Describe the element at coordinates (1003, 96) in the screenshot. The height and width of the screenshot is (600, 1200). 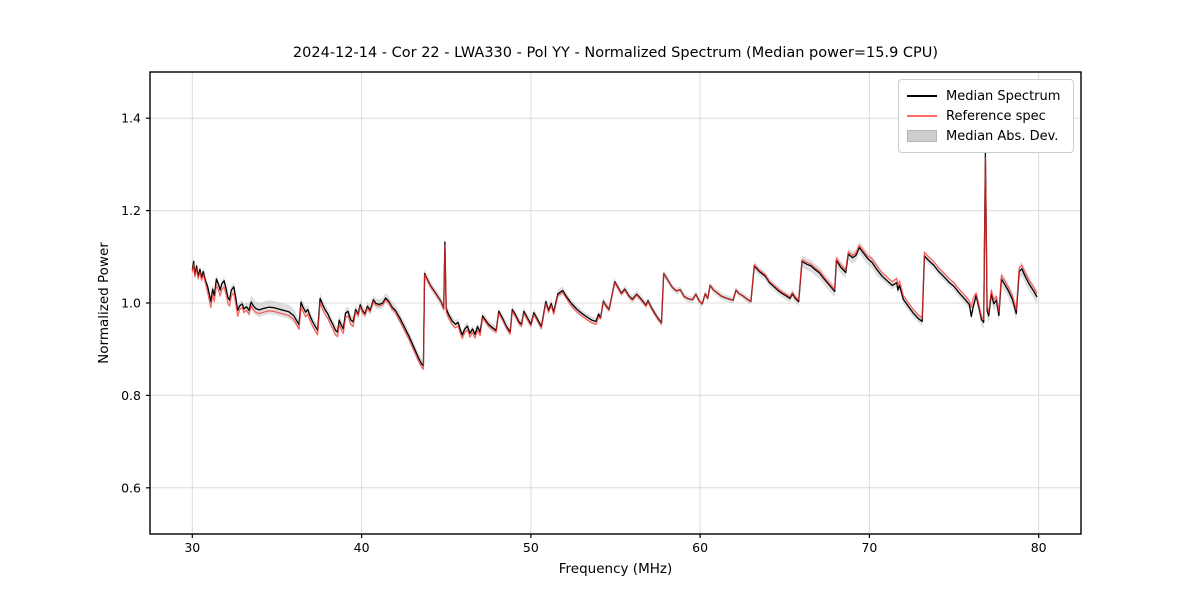
I see `legend-label: Median Spectrum` at that location.